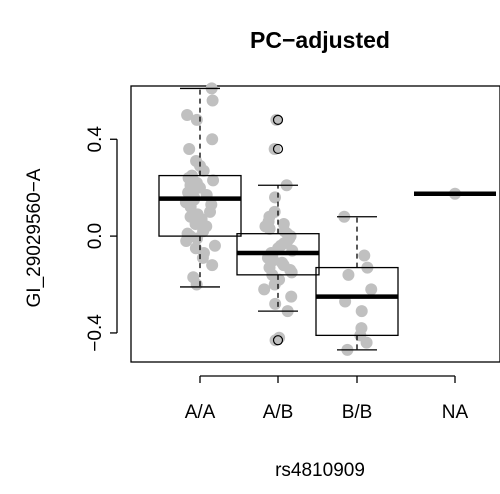  What do you see at coordinates (34, 237) in the screenshot?
I see `y-axis-label: GI_29029560−A` at bounding box center [34, 237].